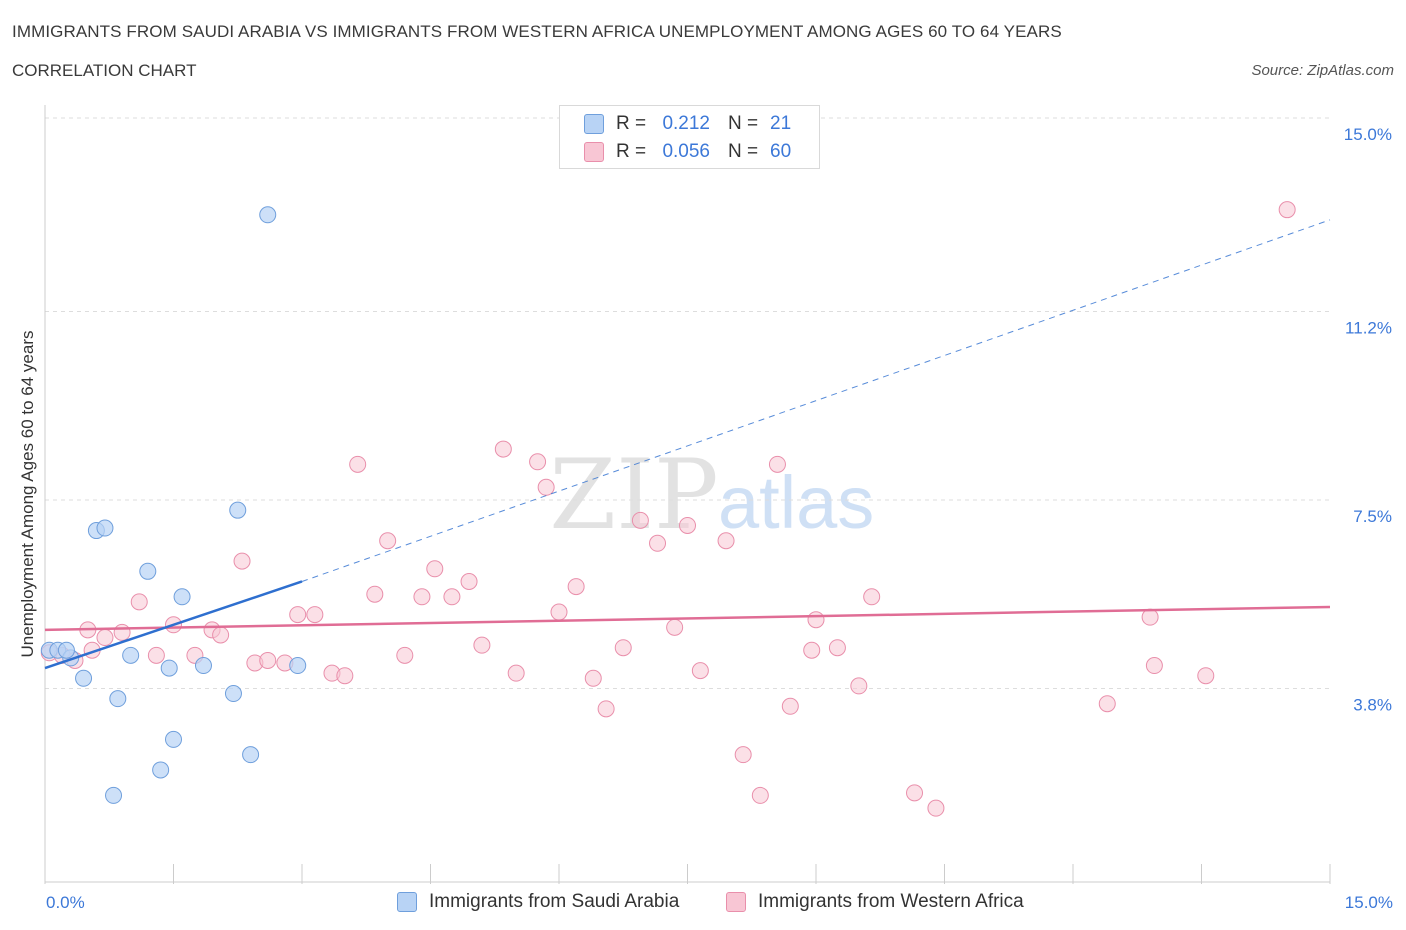 The image size is (1406, 930). I want to click on legend-row-western-africa: R = 0.056 N = 60, so click(687, 152).